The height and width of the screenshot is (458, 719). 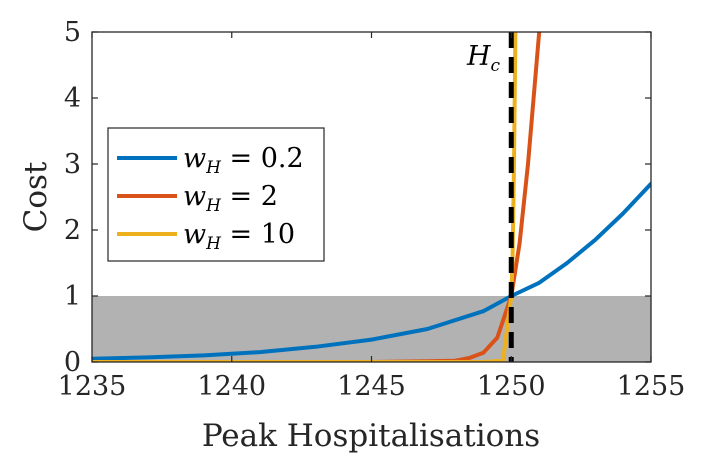 What do you see at coordinates (36, 196) in the screenshot?
I see `y-axis-label: Cost` at bounding box center [36, 196].